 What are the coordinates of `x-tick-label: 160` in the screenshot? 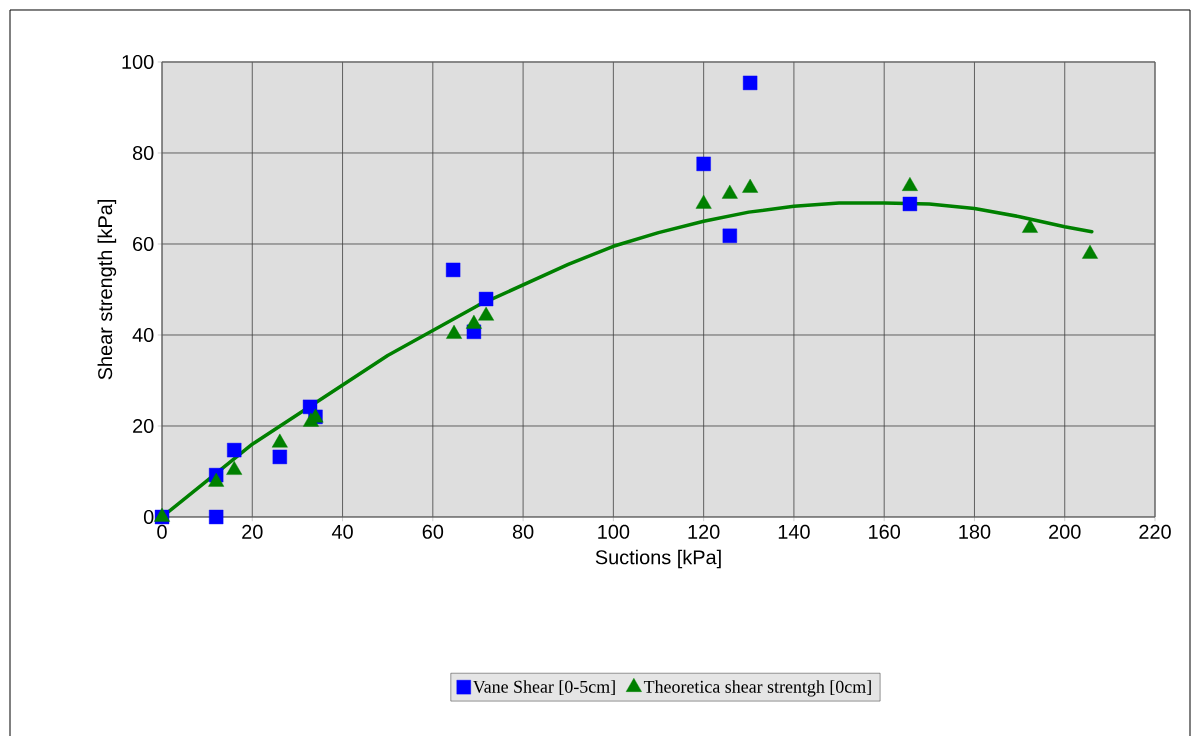 It's located at (885, 531).